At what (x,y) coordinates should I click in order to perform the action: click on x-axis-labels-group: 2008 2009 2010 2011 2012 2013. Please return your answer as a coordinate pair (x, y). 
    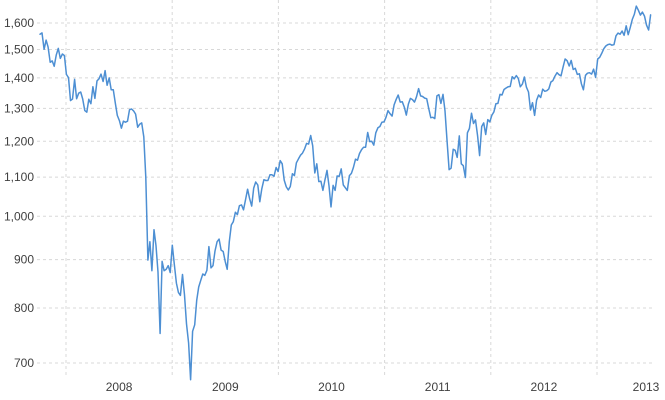
    Looking at the image, I should click on (383, 387).